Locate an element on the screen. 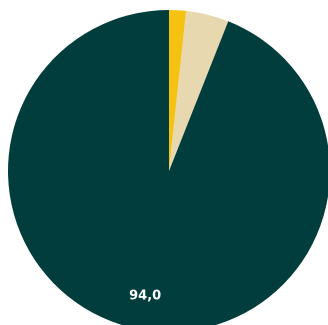  pie-slice-label-2: 94,0 is located at coordinates (145, 295).